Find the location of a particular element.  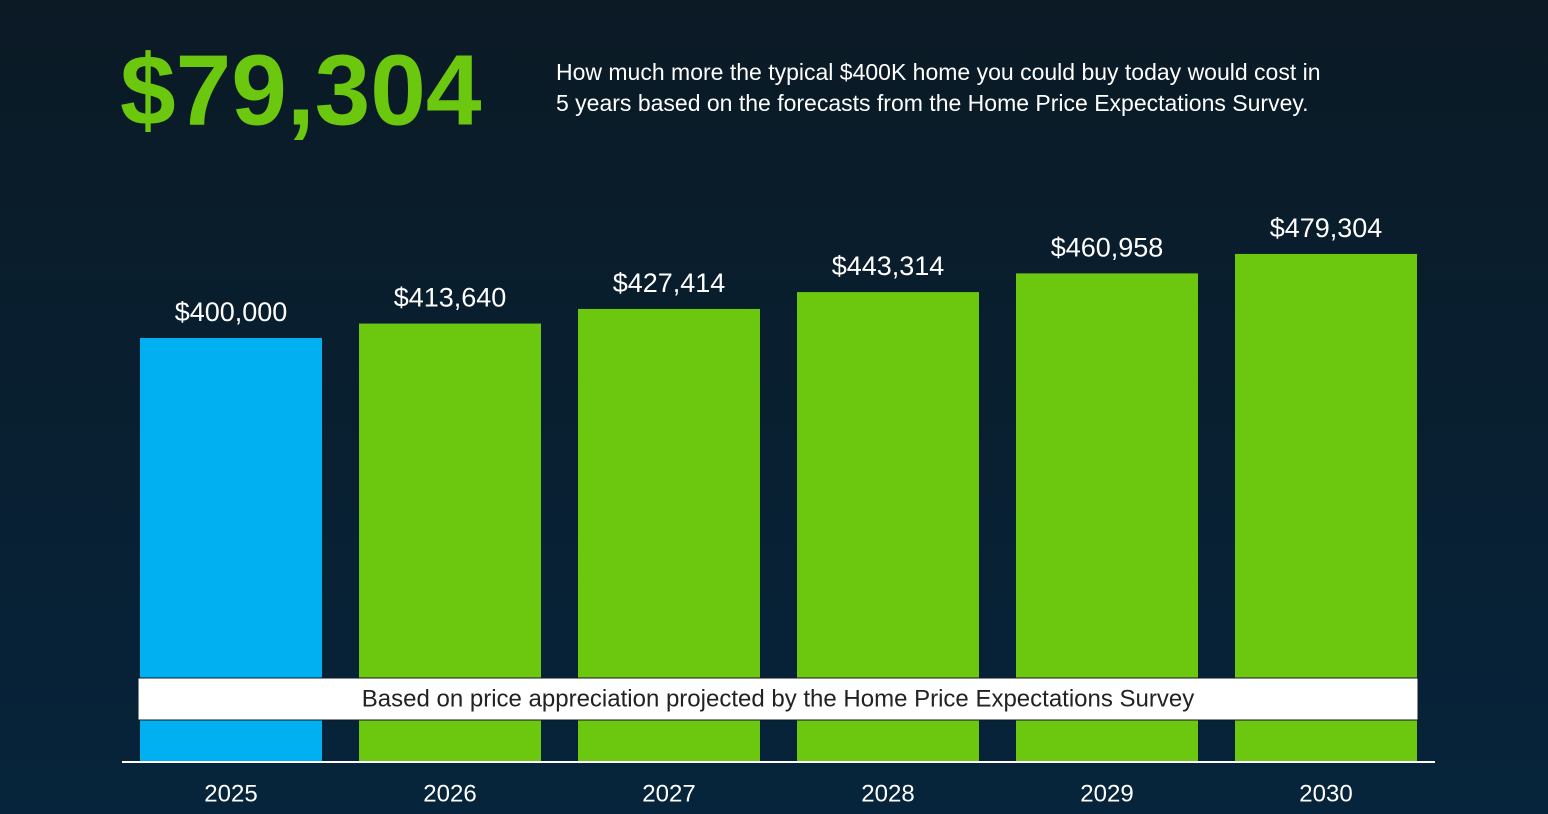

value-label: $400,000 is located at coordinates (231, 312).